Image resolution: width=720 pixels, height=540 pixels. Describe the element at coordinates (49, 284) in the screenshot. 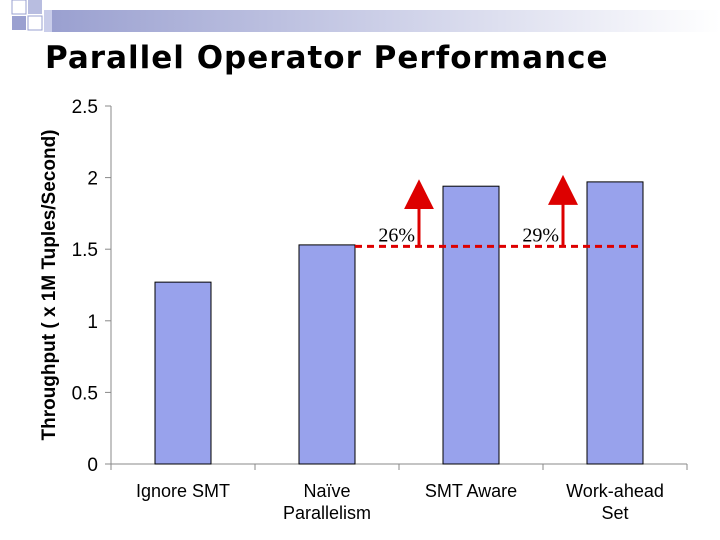

I see `y-axis-label: Throughput ( x 1M Tuples/Second)` at that location.